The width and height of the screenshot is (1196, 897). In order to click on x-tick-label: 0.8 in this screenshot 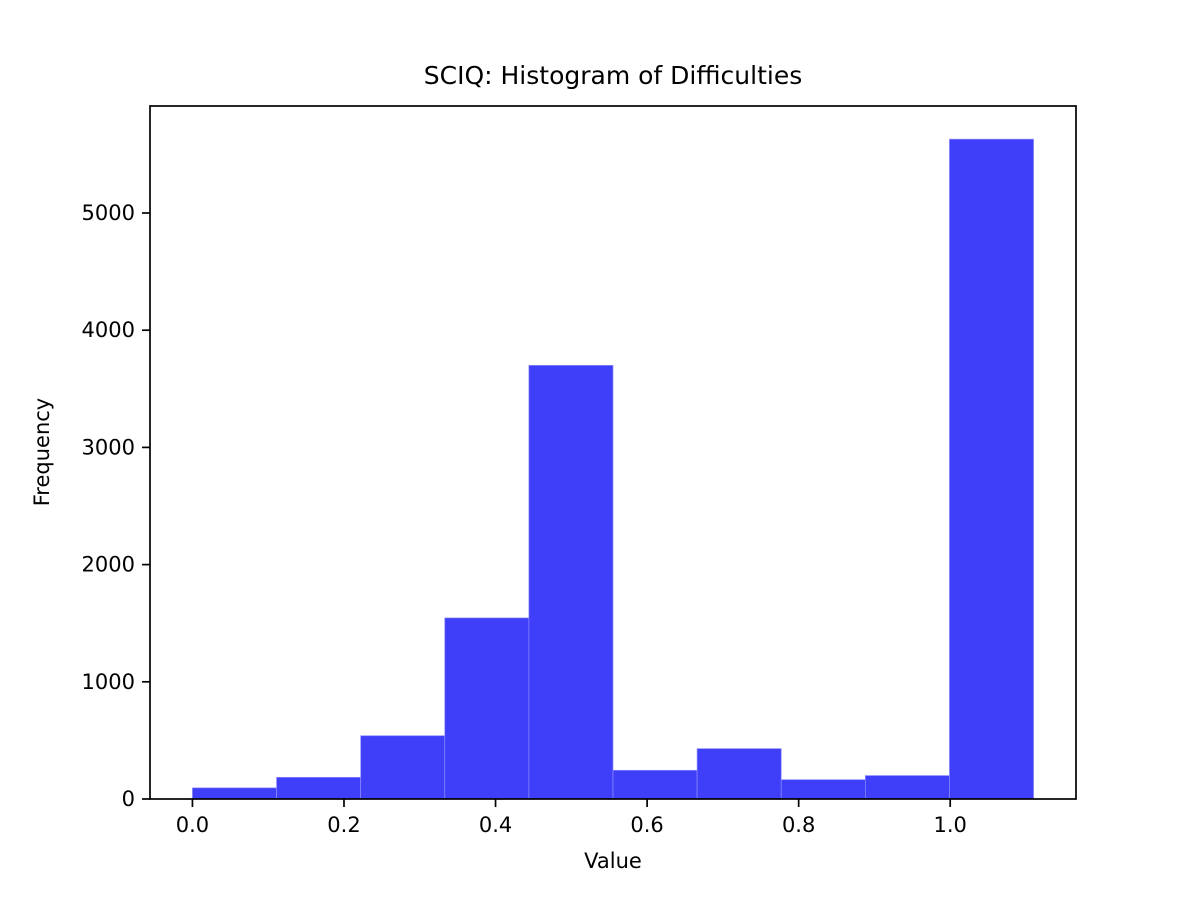, I will do `click(798, 825)`.